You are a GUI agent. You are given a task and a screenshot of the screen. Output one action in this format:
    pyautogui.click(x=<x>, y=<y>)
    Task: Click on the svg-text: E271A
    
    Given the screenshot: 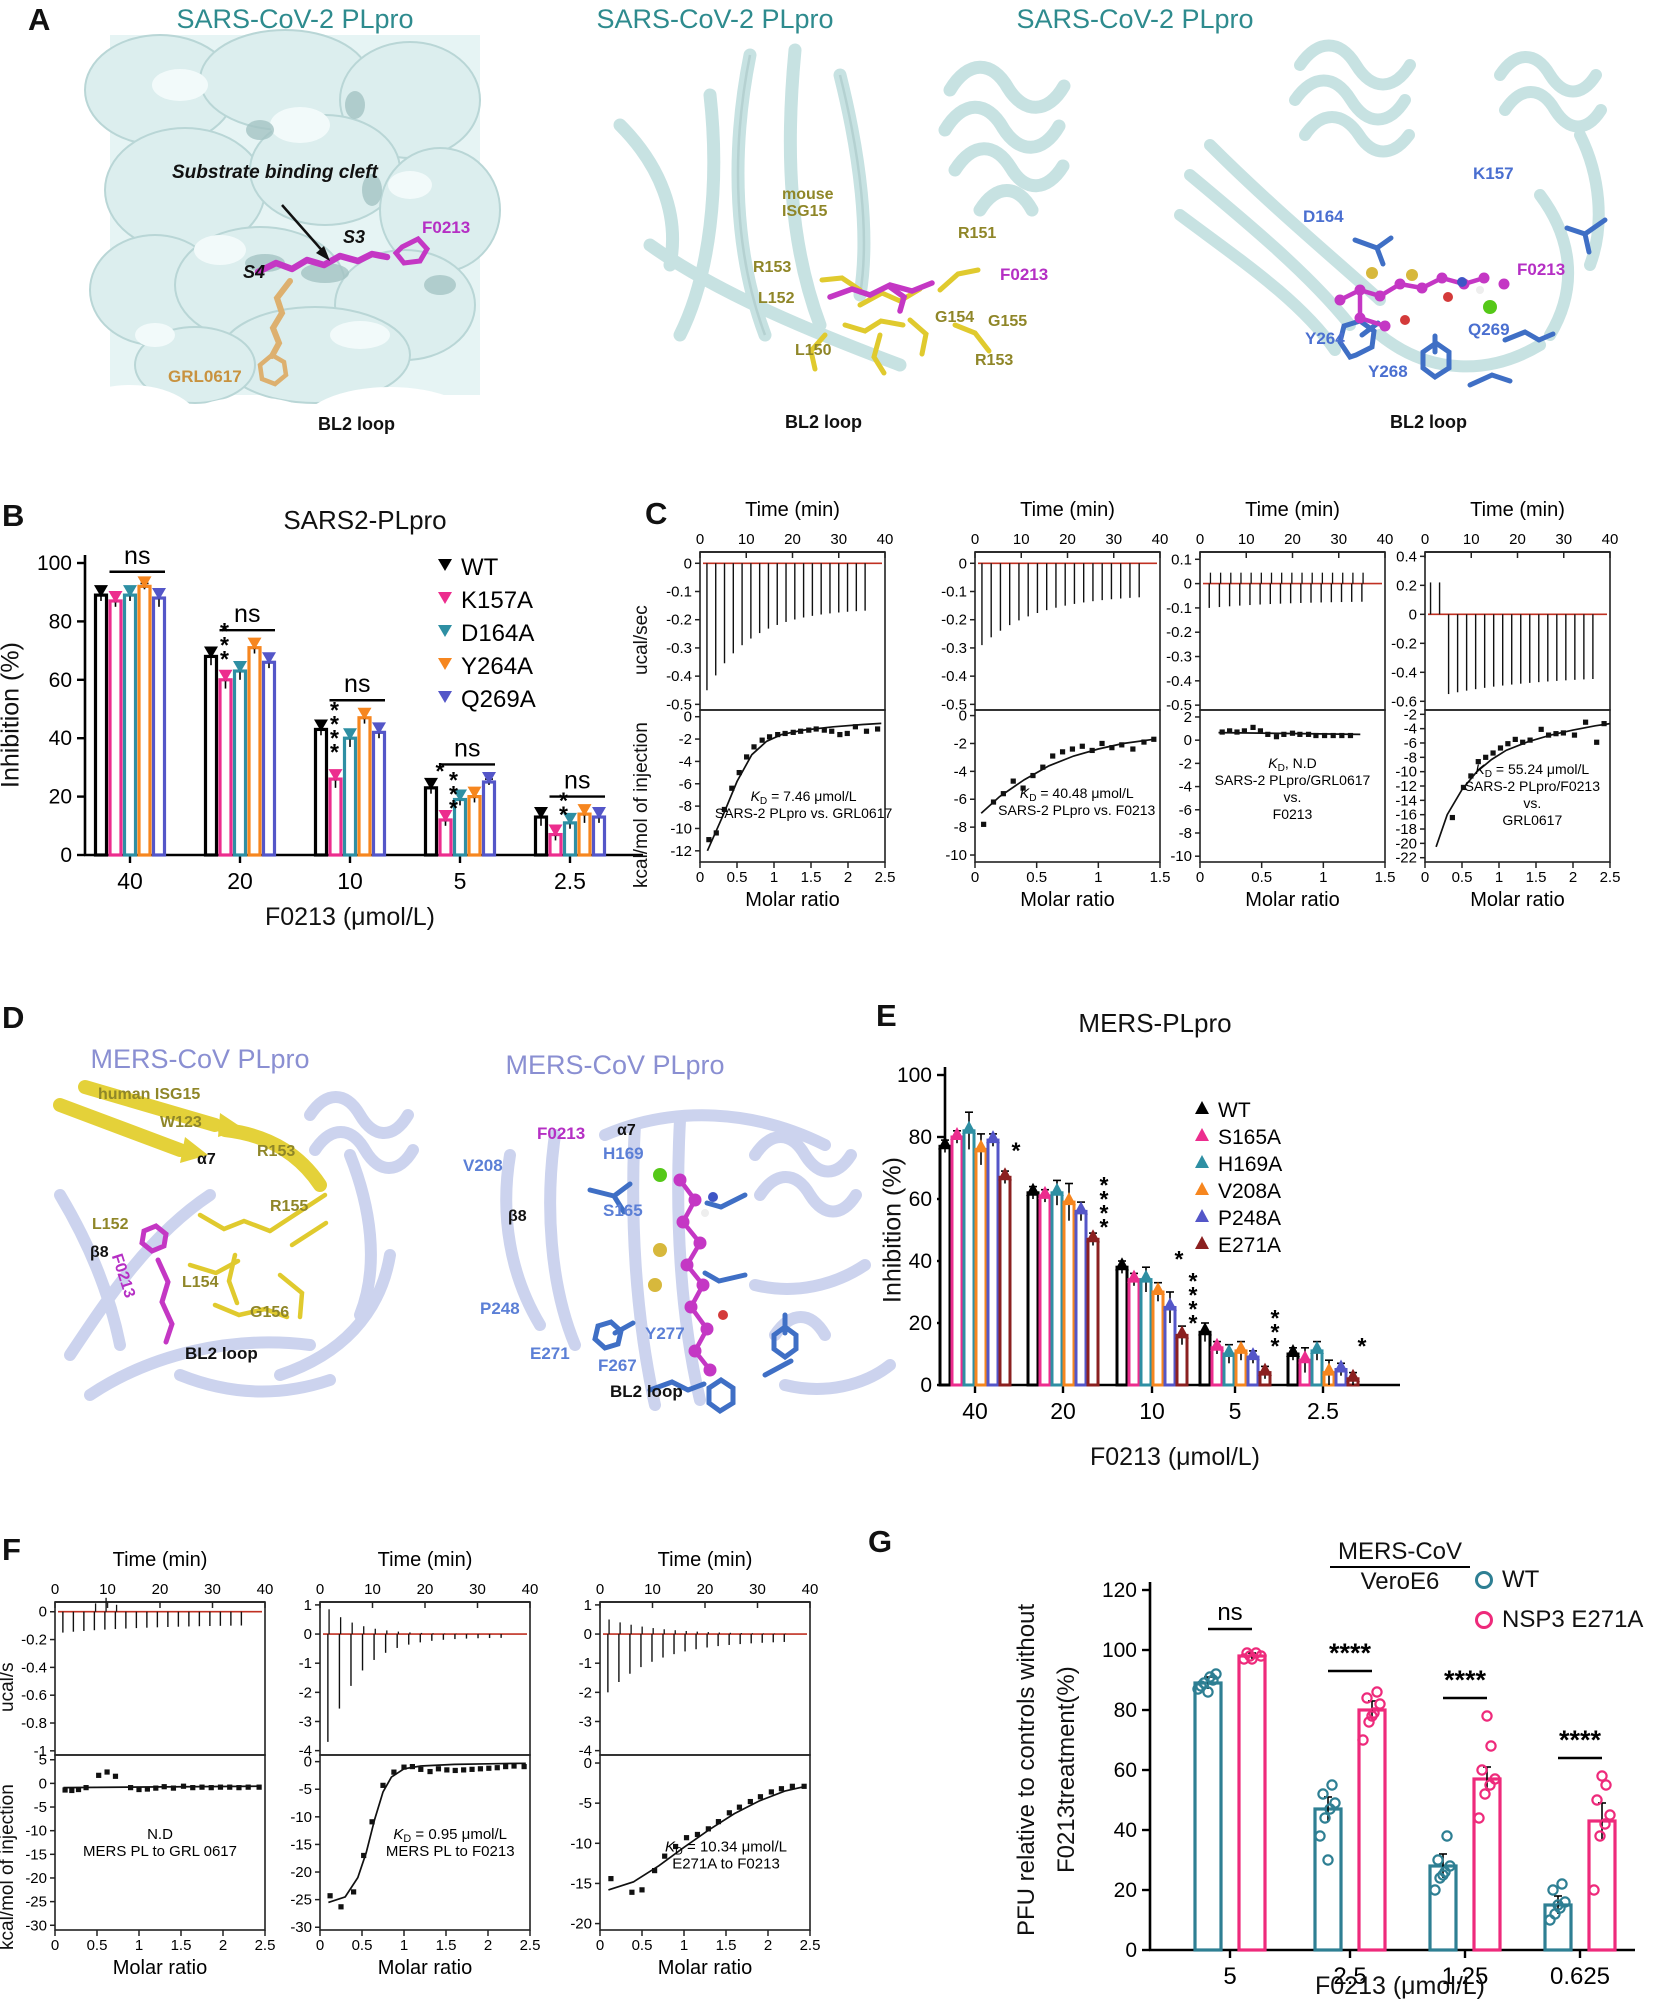 What is the action you would take?
    pyautogui.click(x=1249, y=1245)
    